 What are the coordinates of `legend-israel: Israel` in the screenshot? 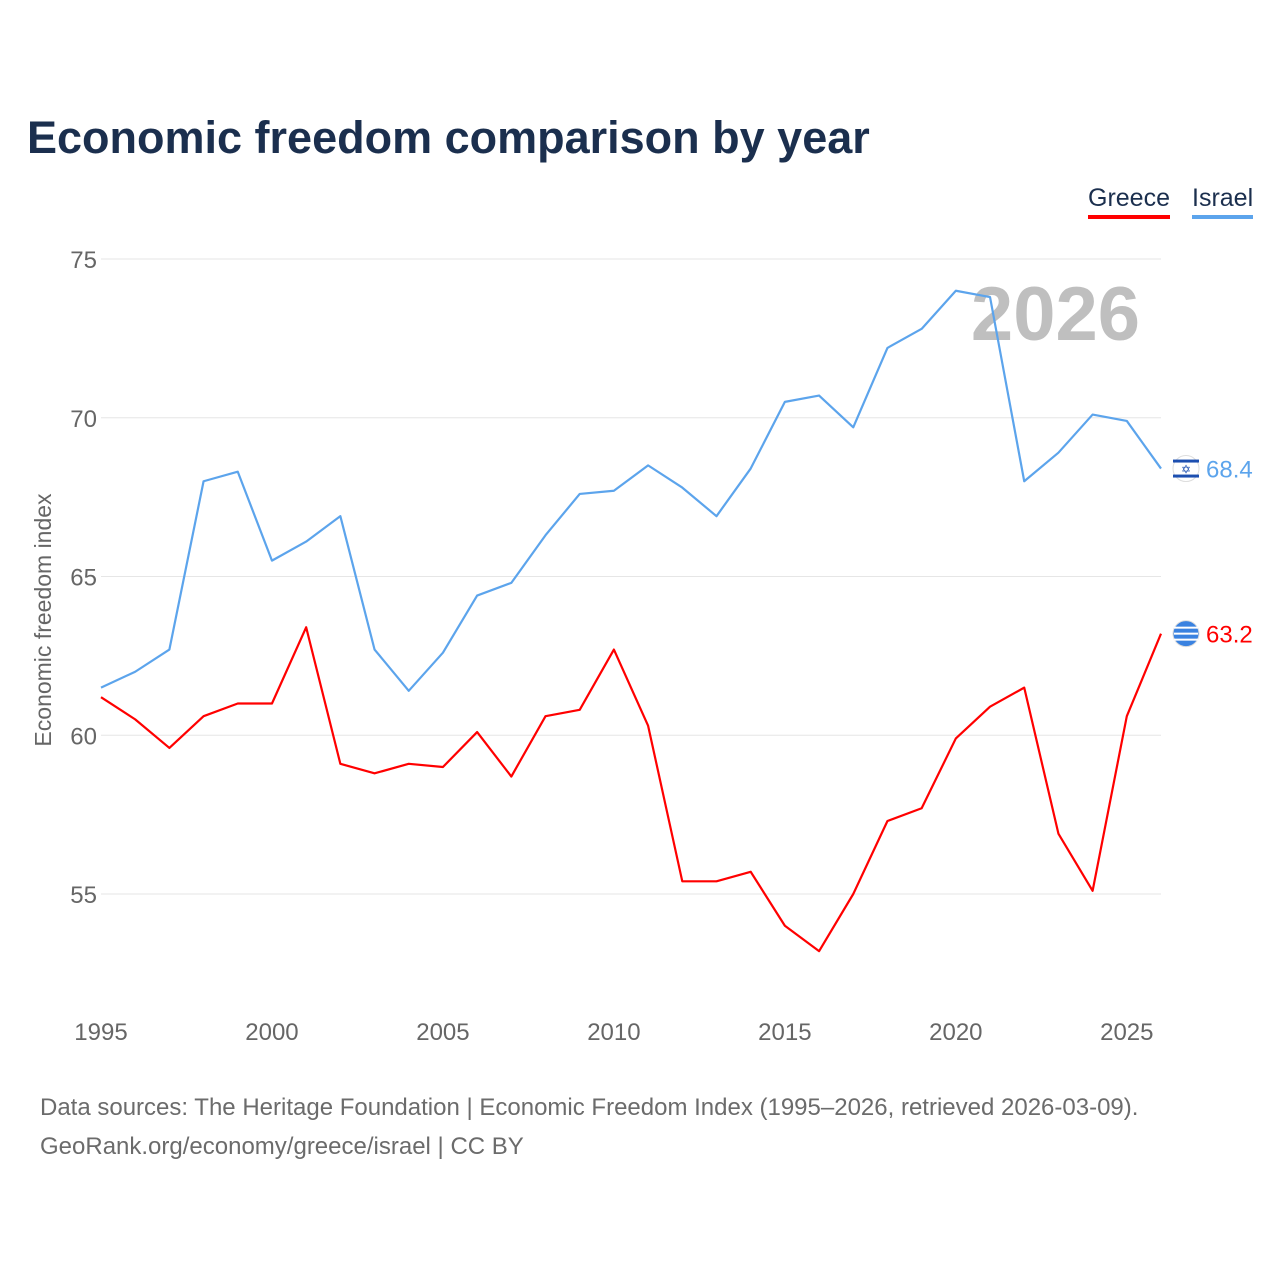 It's located at (1223, 201).